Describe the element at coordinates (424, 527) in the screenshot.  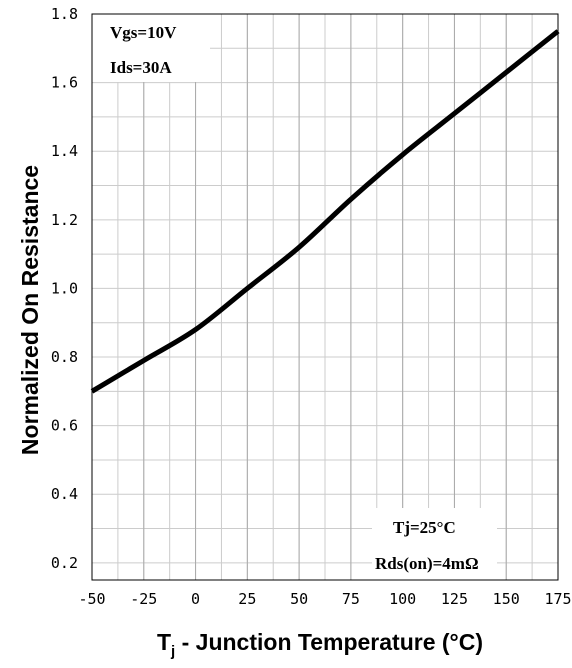
I see `annotation-tj: Tj=25°C` at that location.